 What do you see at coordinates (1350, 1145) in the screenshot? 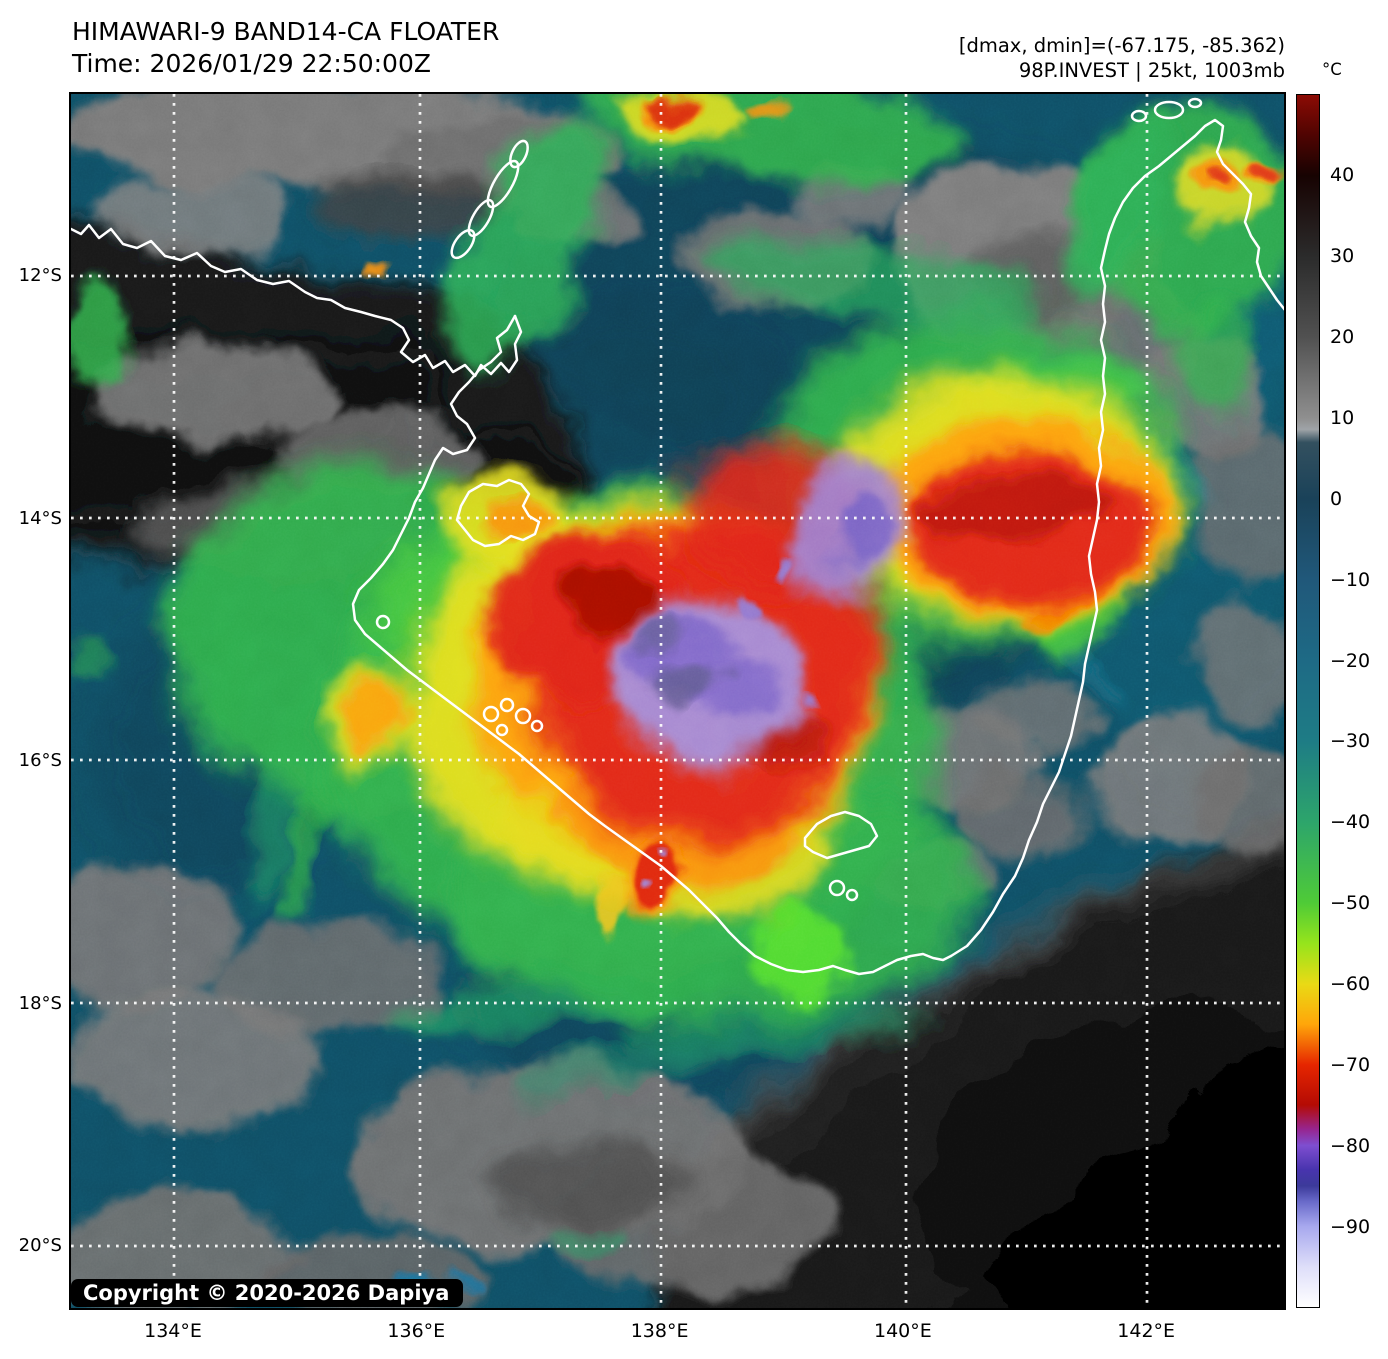
I see `colorbar-tick-label: −80` at bounding box center [1350, 1145].